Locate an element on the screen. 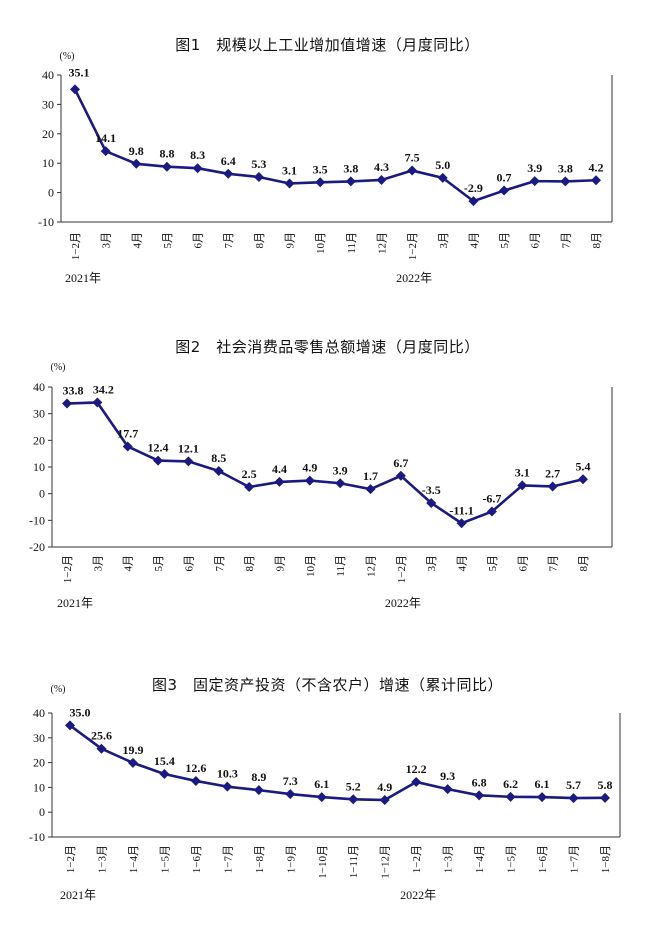 This screenshot has width=655, height=936. data-label: 12.6 is located at coordinates (195, 768).